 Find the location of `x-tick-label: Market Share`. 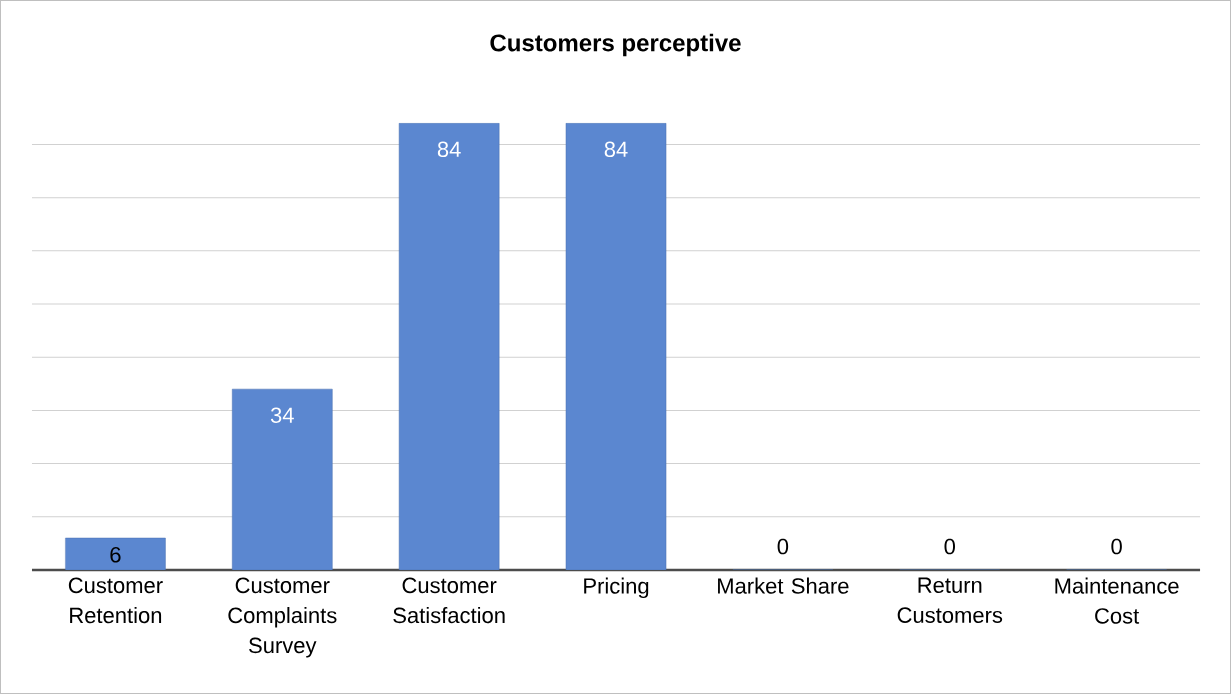

x-tick-label: Market Share is located at coordinates (783, 585).